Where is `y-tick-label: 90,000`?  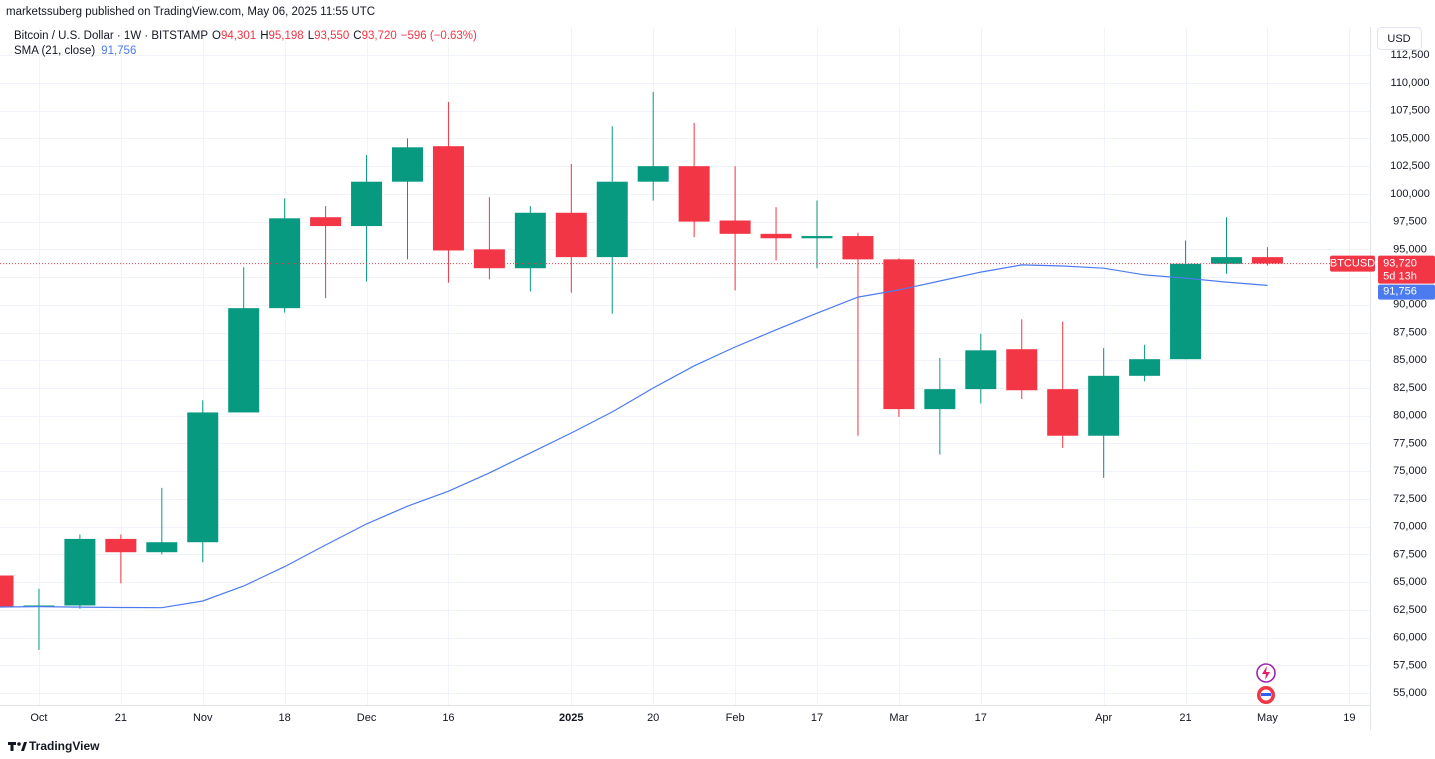
y-tick-label: 90,000 is located at coordinates (1410, 305).